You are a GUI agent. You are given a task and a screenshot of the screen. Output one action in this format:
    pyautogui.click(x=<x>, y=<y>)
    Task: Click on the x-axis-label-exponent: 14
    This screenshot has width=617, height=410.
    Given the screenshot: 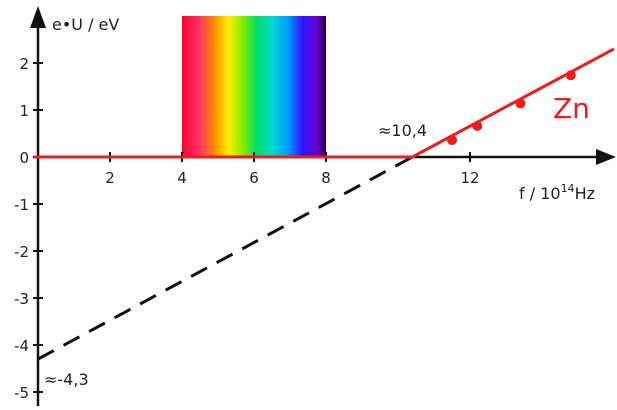 What is the action you would take?
    pyautogui.click(x=568, y=188)
    